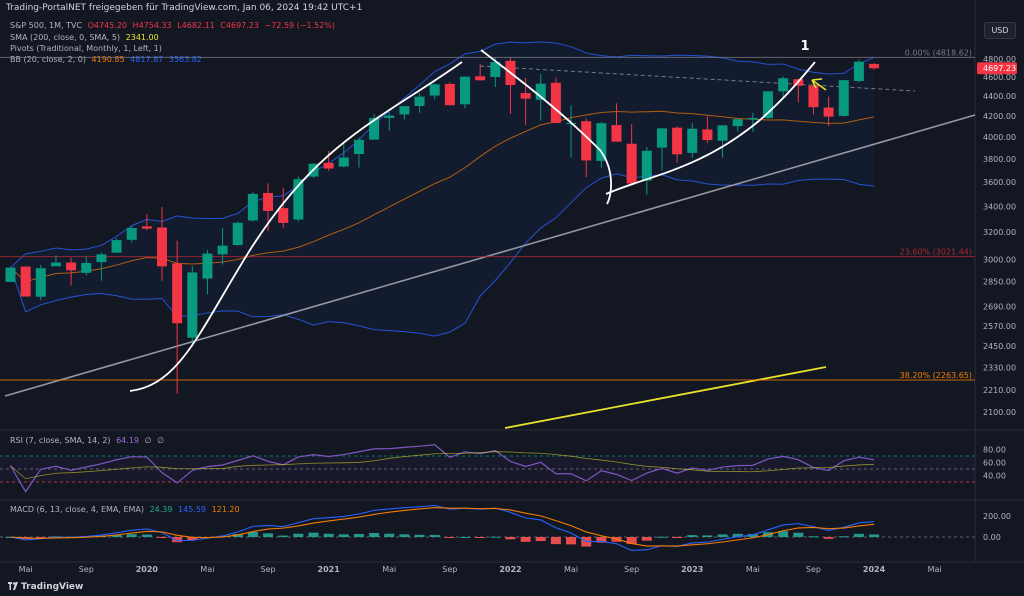  Describe the element at coordinates (999, 137) in the screenshot. I see `price-tick-label: 4000.00` at that location.